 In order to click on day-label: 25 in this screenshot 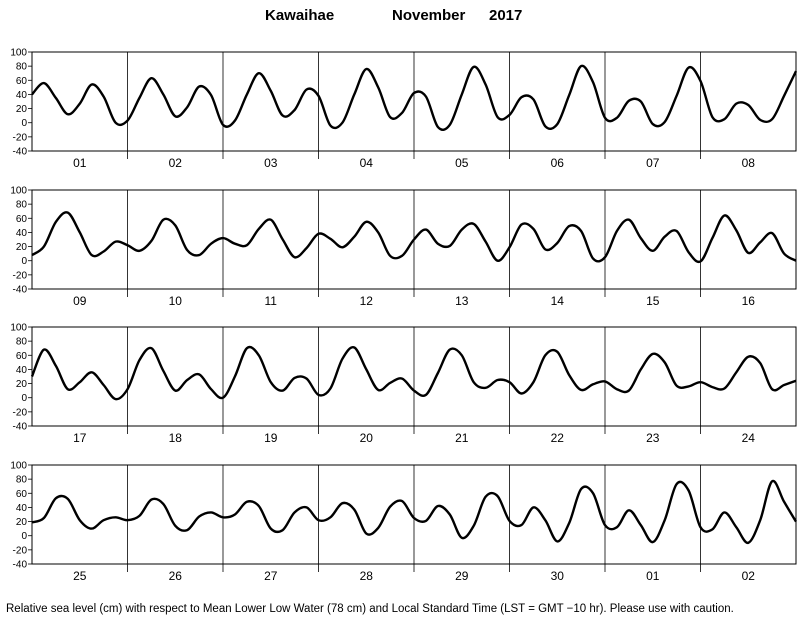, I will do `click(80, 576)`.